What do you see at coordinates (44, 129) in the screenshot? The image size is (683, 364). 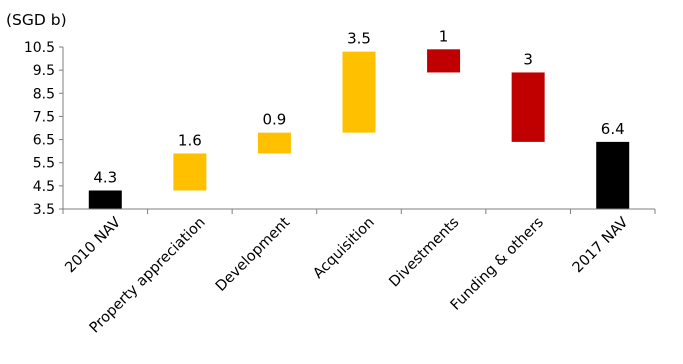 I see `y-axis: 10.5 9.5 8.5 7.5 6.5 5.5 4.5 3.5` at bounding box center [44, 129].